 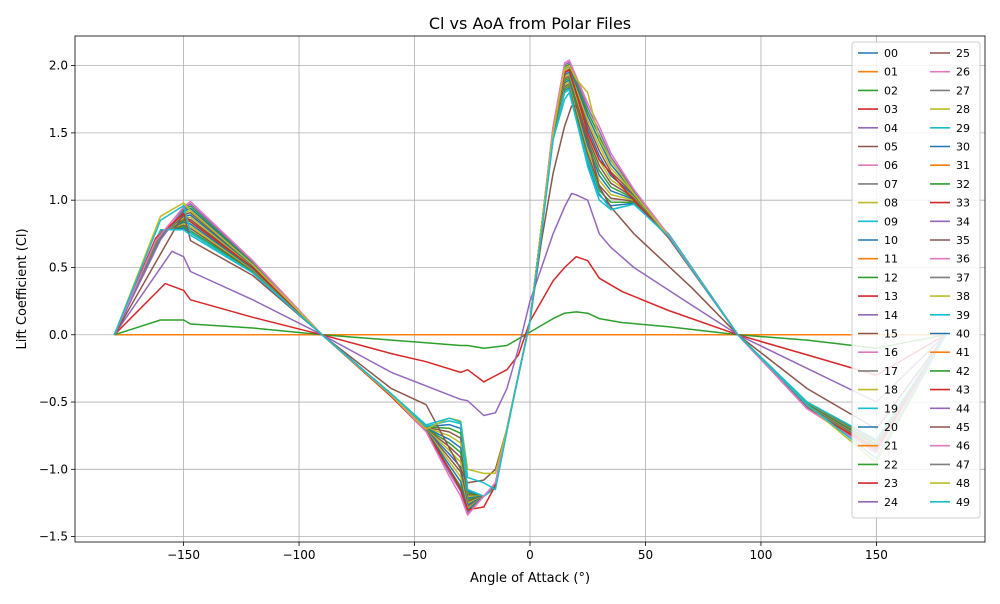 What do you see at coordinates (876, 555) in the screenshot?
I see `x-tick-label: 150` at bounding box center [876, 555].